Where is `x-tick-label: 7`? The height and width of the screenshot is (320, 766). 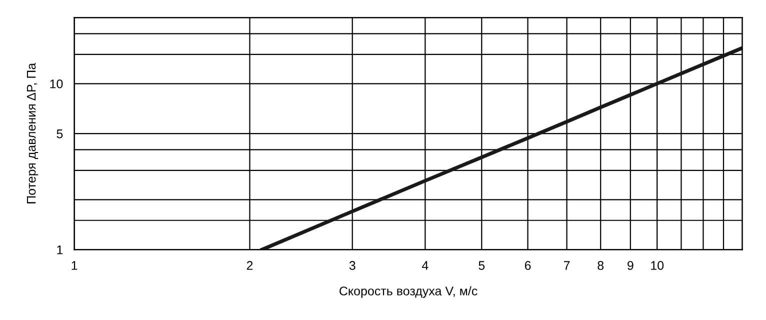
x-tick-label: 7 is located at coordinates (567, 265).